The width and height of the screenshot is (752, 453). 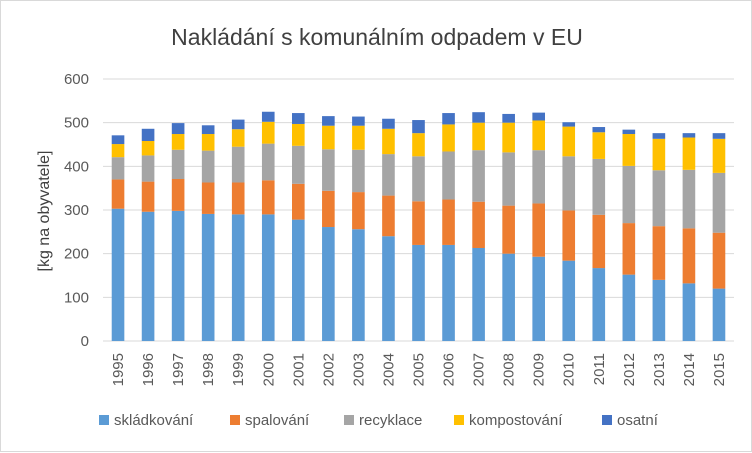 I want to click on legend-label-kompostování: kompostování, so click(x=516, y=420).